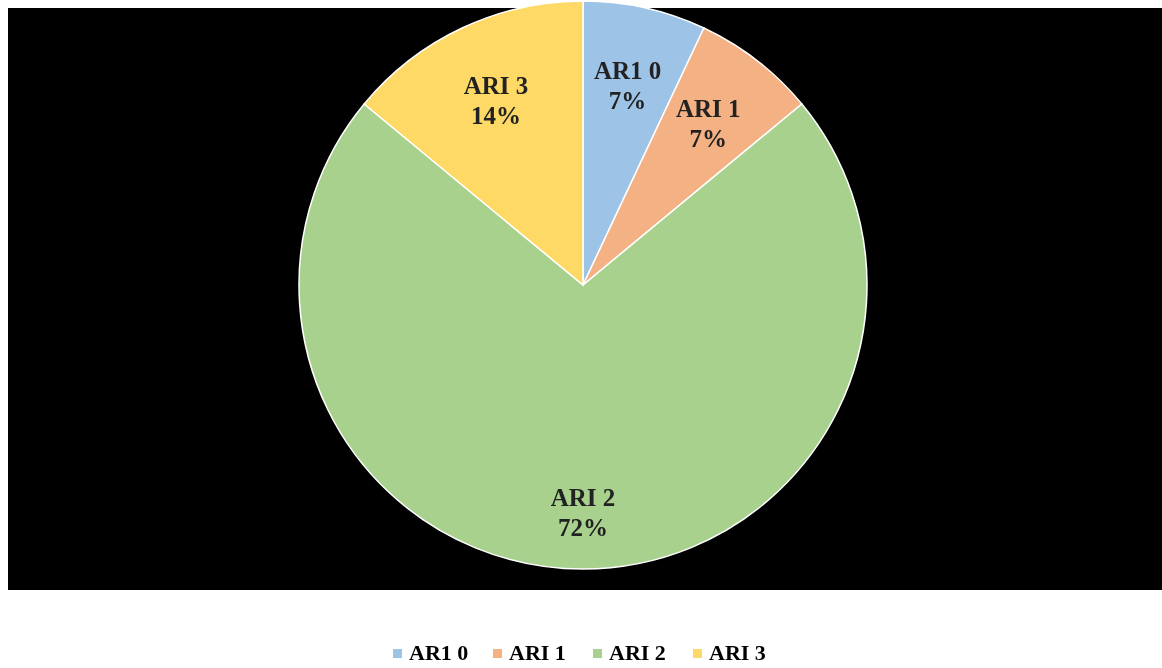 This screenshot has height=668, width=1162. Describe the element at coordinates (583, 528) in the screenshot. I see `data-label: 72%` at that location.